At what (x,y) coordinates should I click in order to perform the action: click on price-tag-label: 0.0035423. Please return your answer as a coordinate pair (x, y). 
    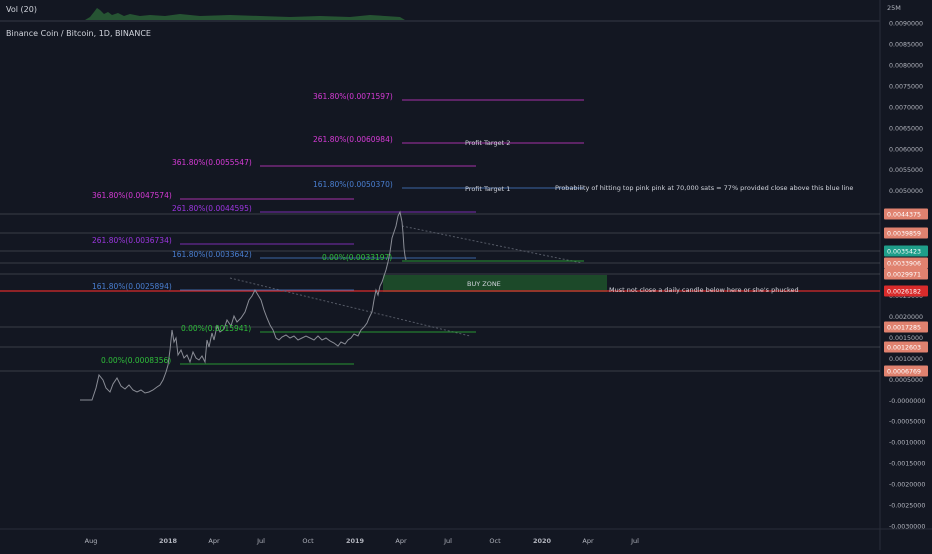
    Looking at the image, I should click on (904, 252).